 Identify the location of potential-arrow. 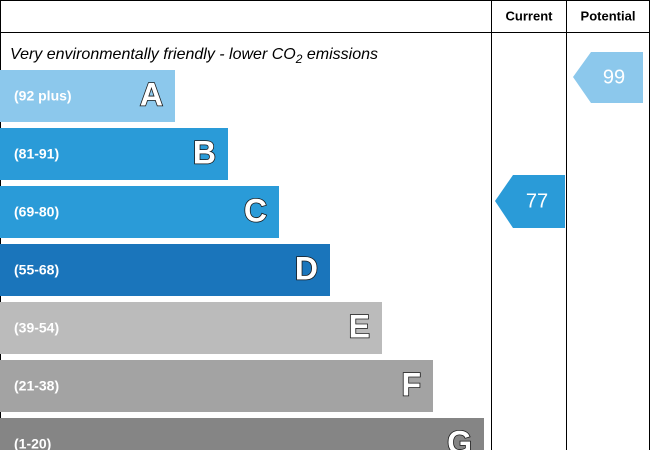
(608, 77).